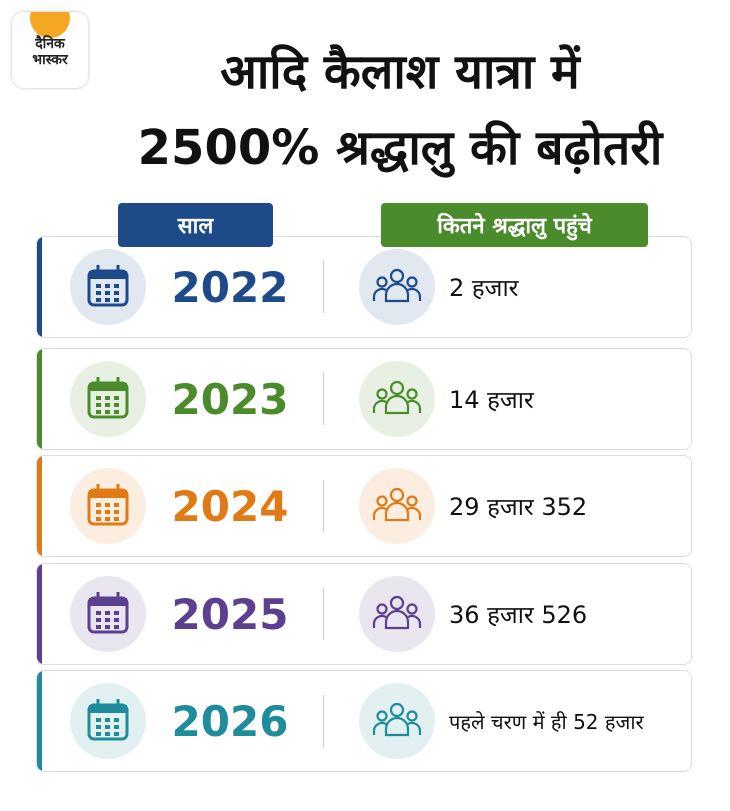 This screenshot has width=730, height=811. What do you see at coordinates (230, 399) in the screenshot?
I see `year: 2023` at bounding box center [230, 399].